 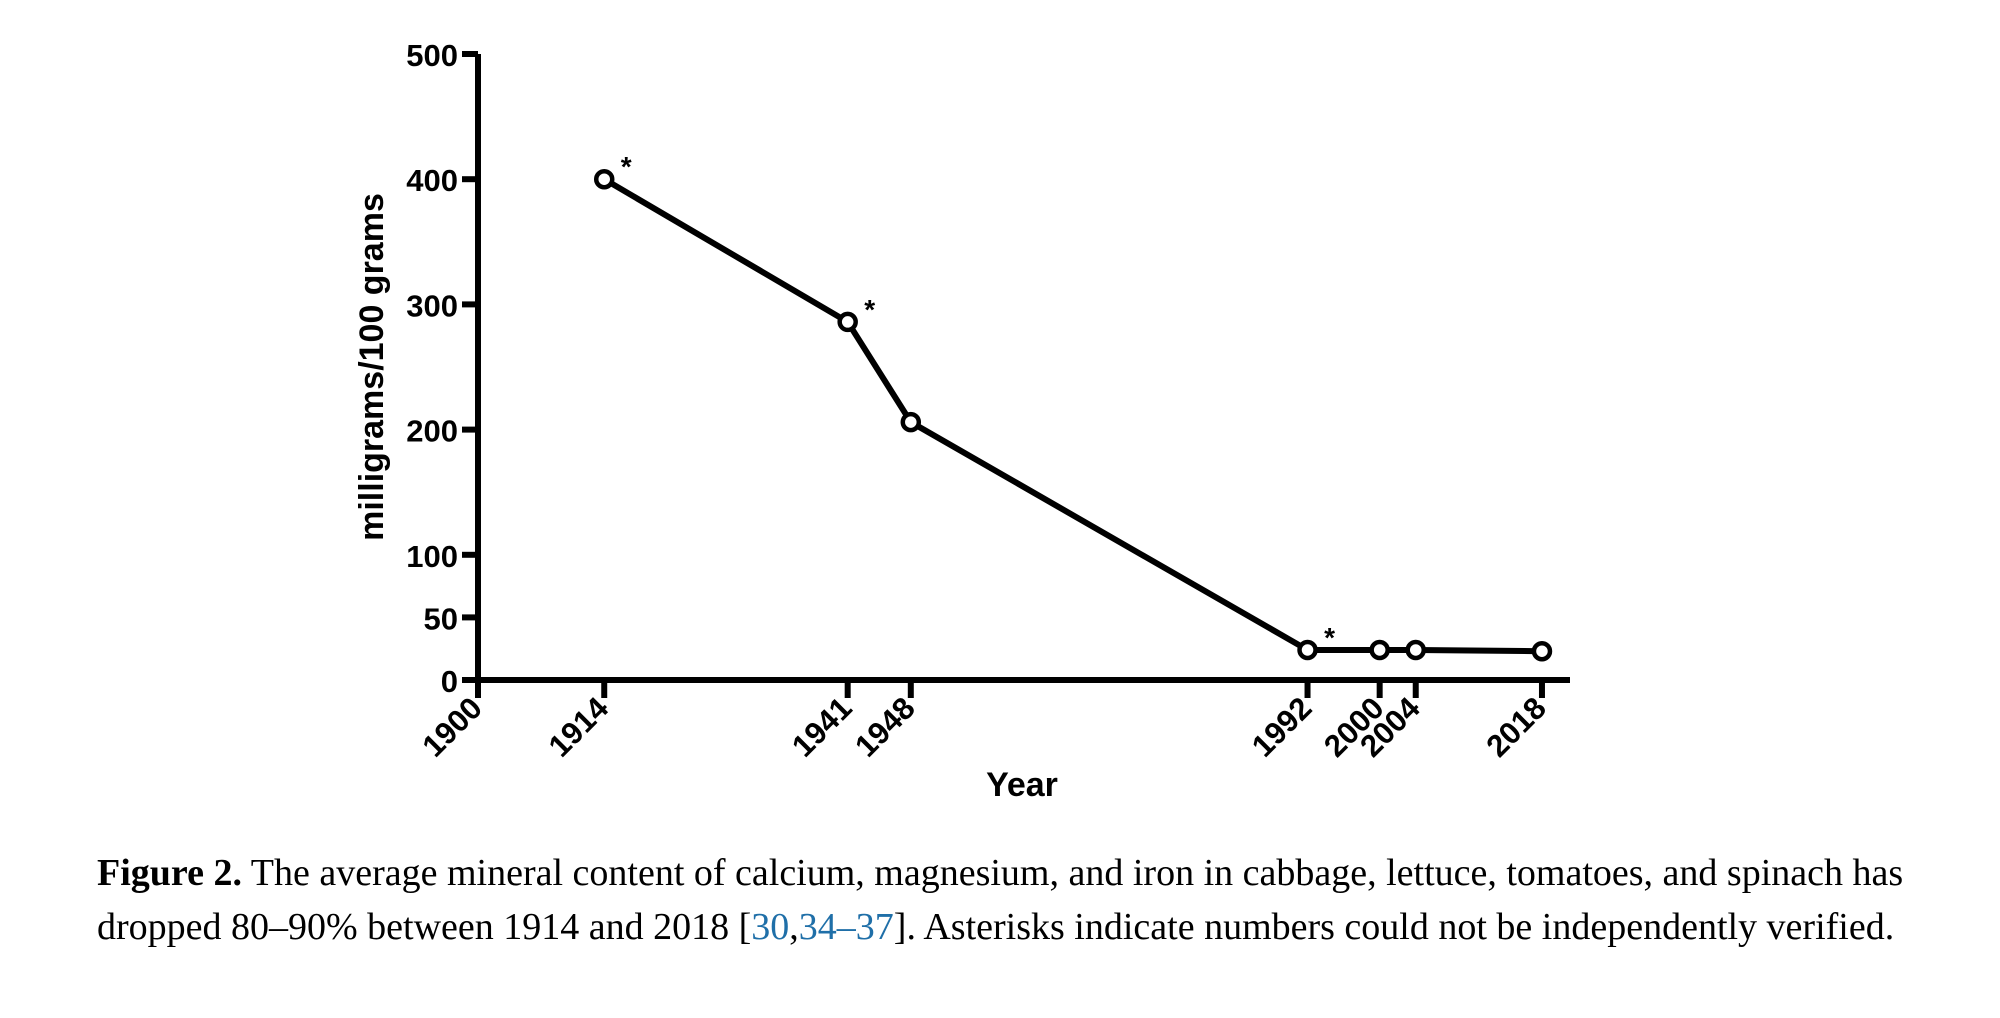 What do you see at coordinates (432, 431) in the screenshot?
I see `y-tick-label: 200` at bounding box center [432, 431].